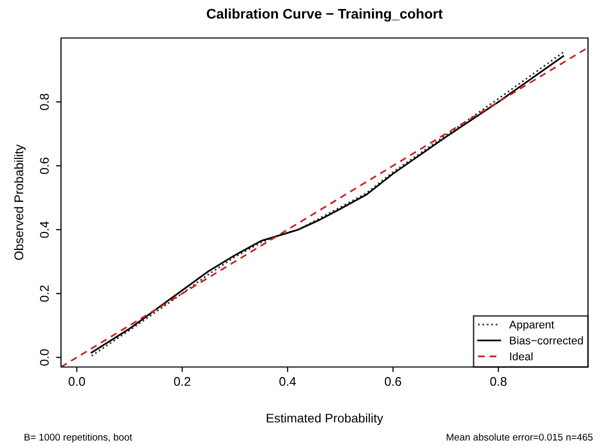  Describe the element at coordinates (182, 381) in the screenshot. I see `x-tick-label: 0.2` at that location.